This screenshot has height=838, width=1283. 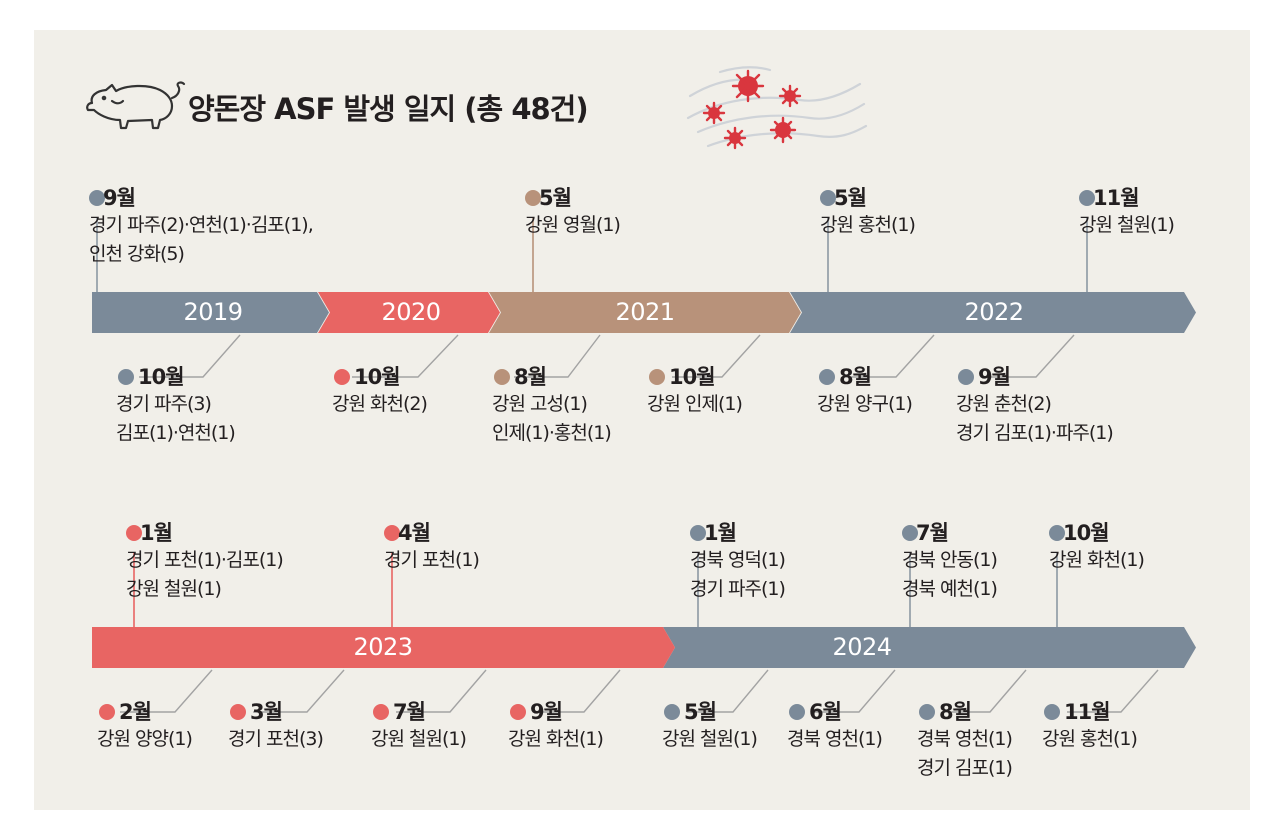 I want to click on year-label: 2020, so click(x=411, y=311).